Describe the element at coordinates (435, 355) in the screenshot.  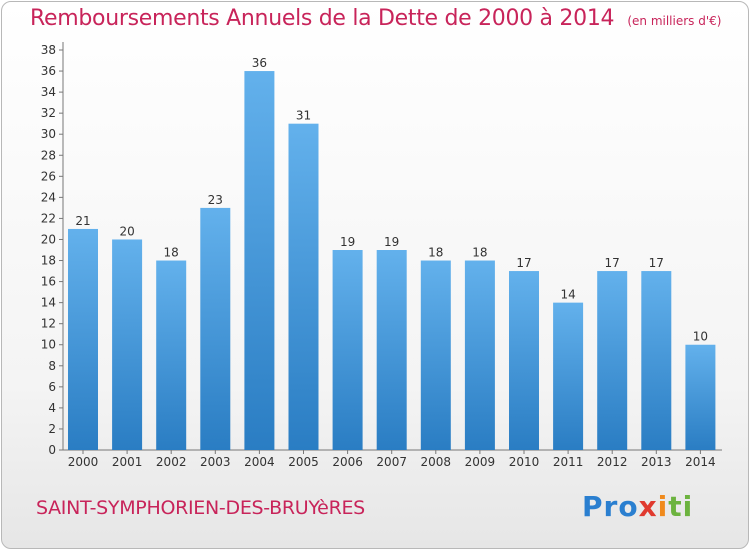
I see `bar-2008` at that location.